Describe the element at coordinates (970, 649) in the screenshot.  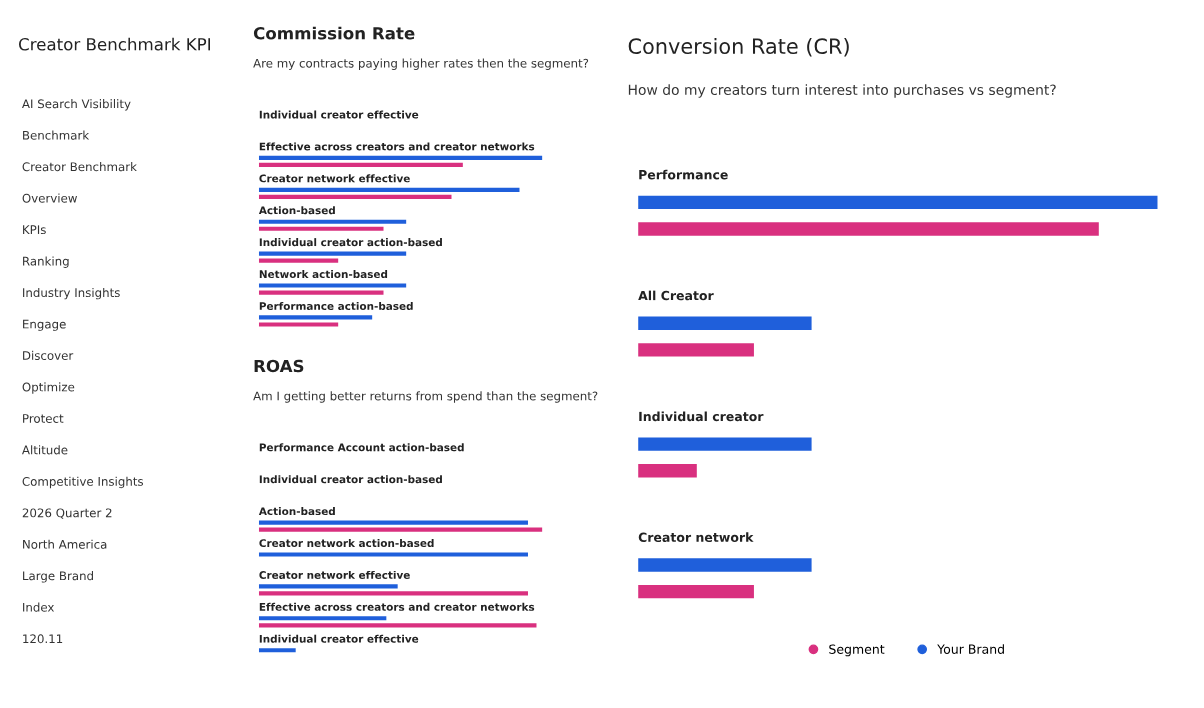
I see `legend-label: Your Brand` at that location.